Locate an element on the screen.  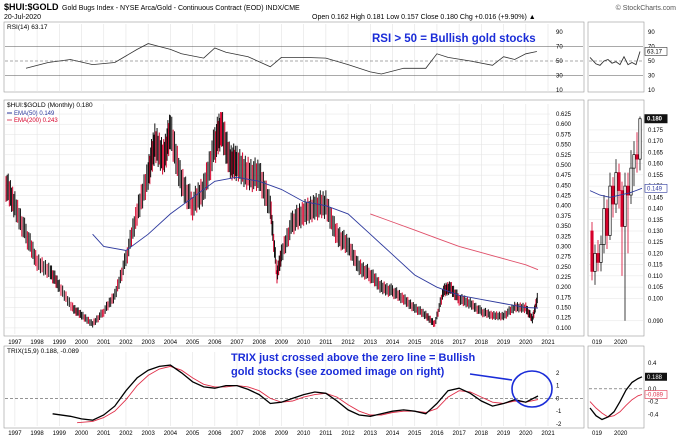
year-tick-label: 2019 is located at coordinates (504, 343).